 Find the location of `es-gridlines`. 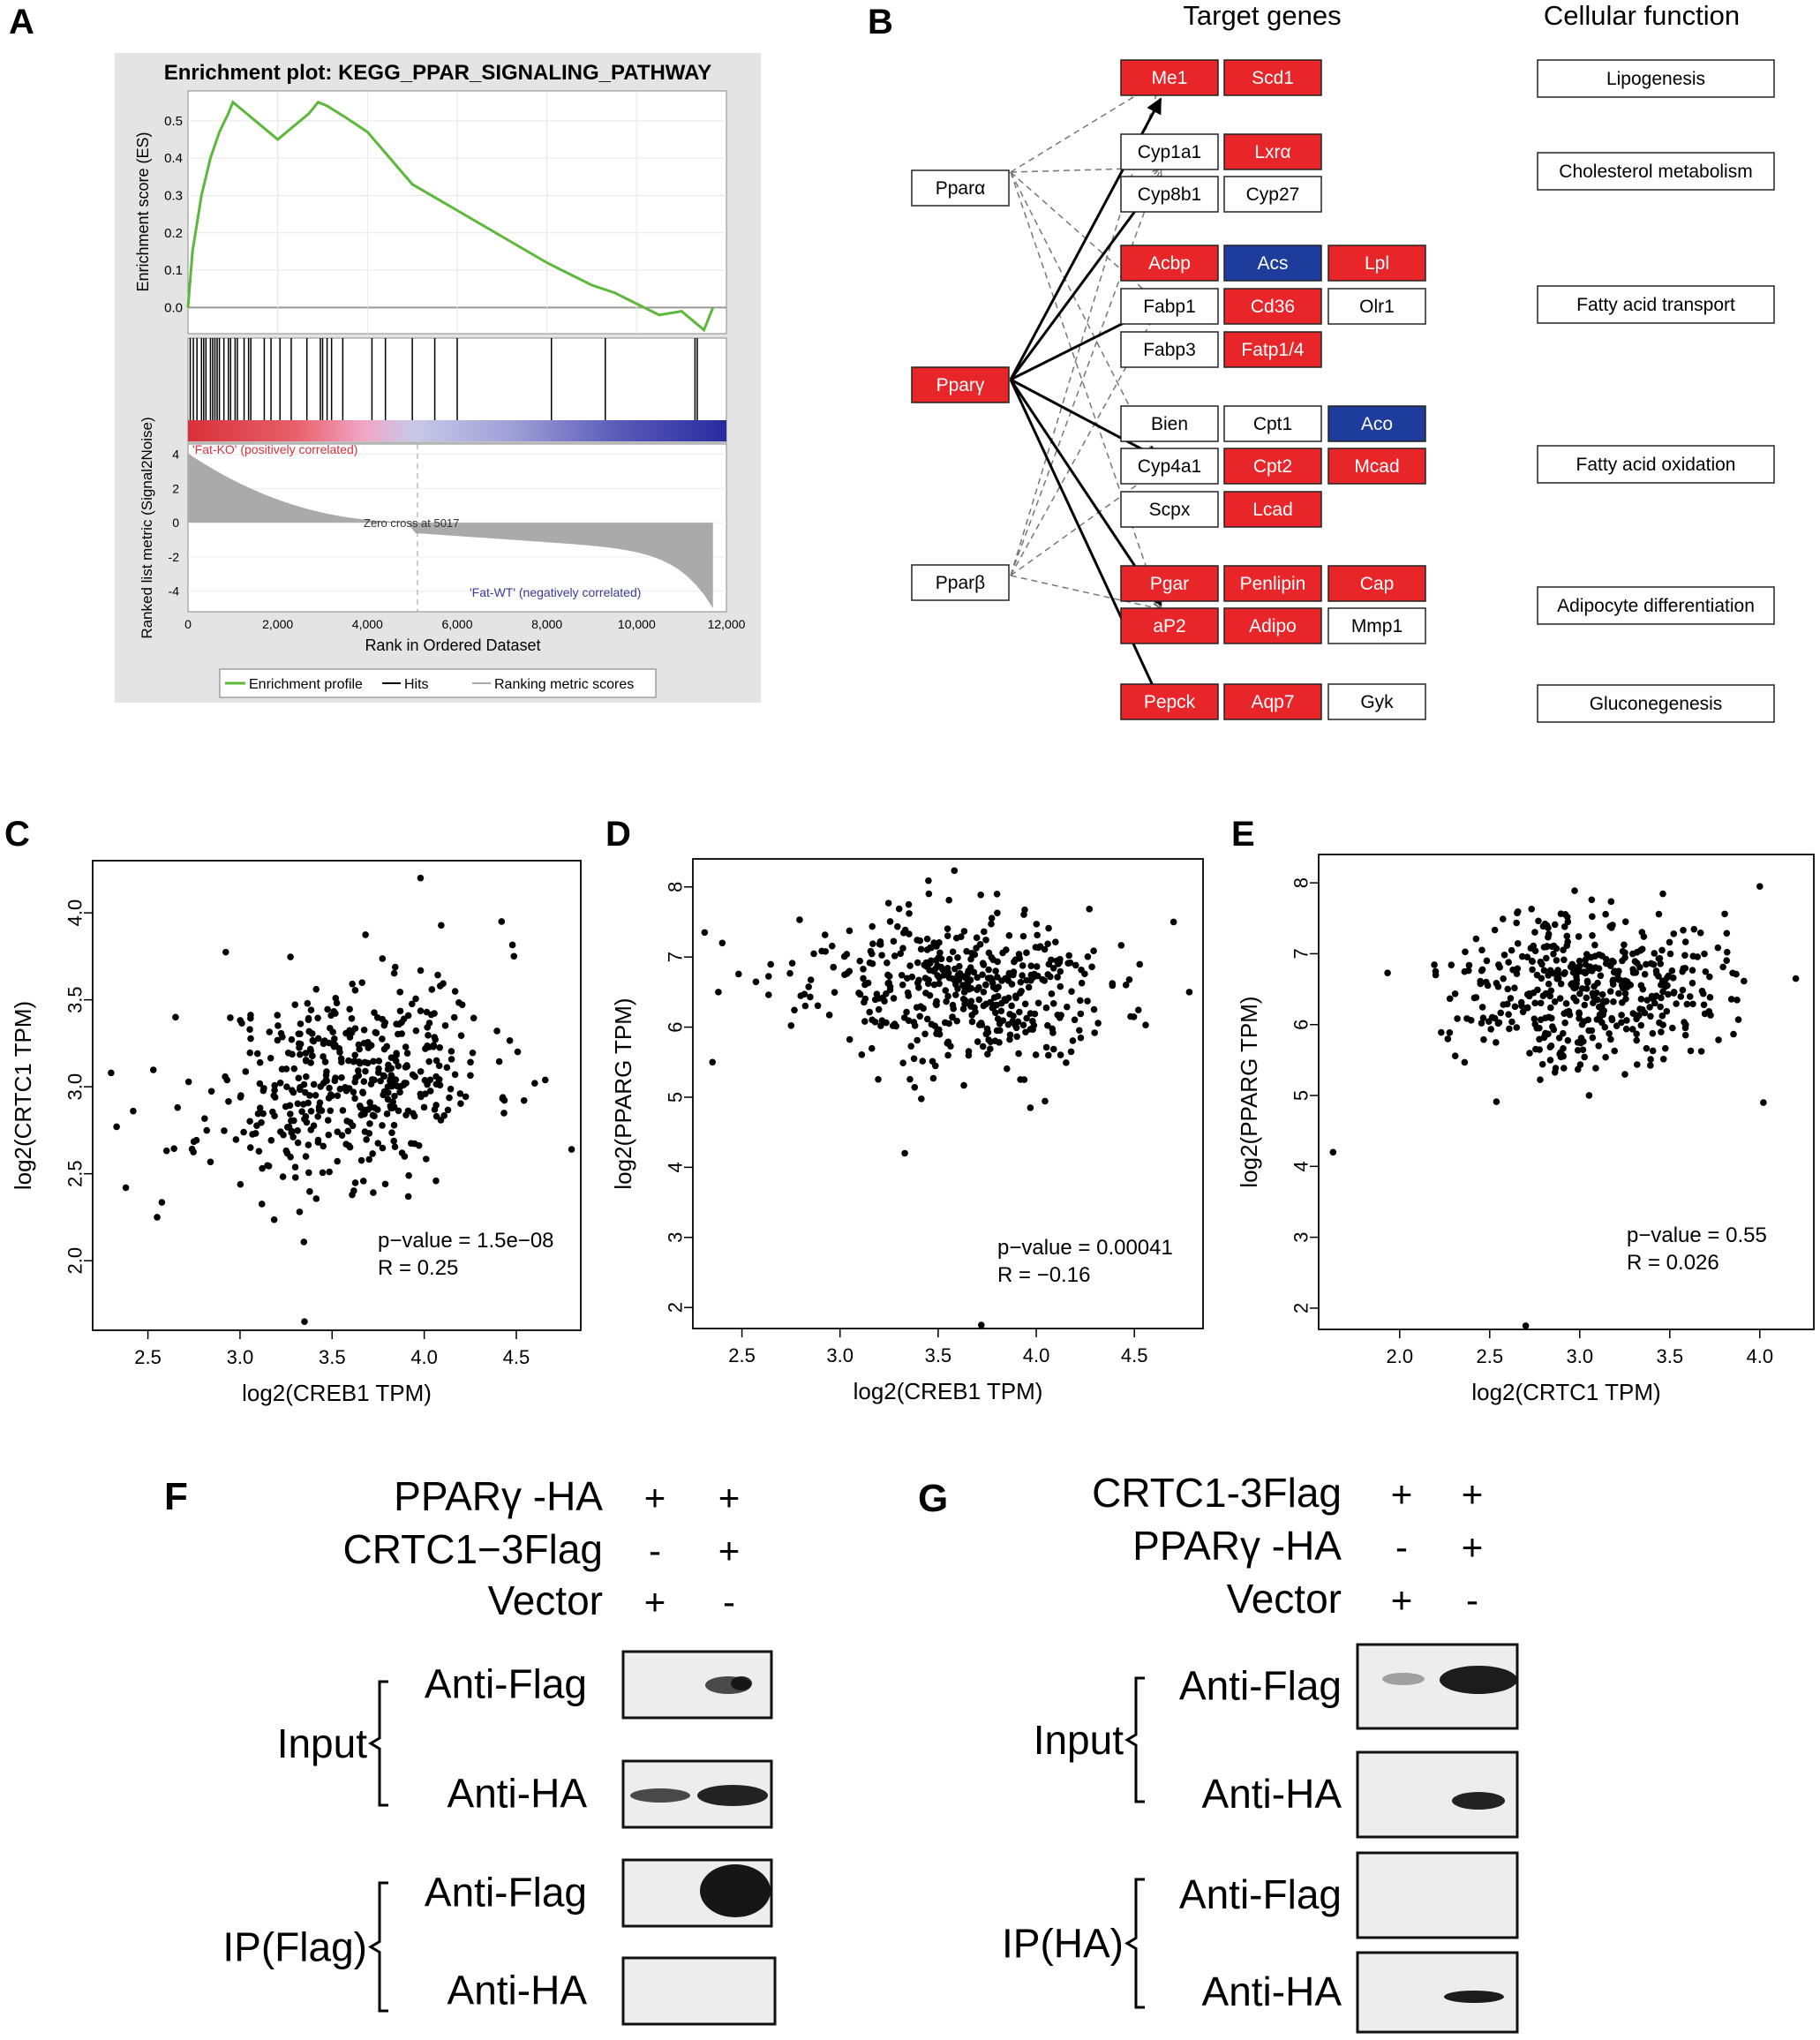

es-gridlines is located at coordinates (457, 212).